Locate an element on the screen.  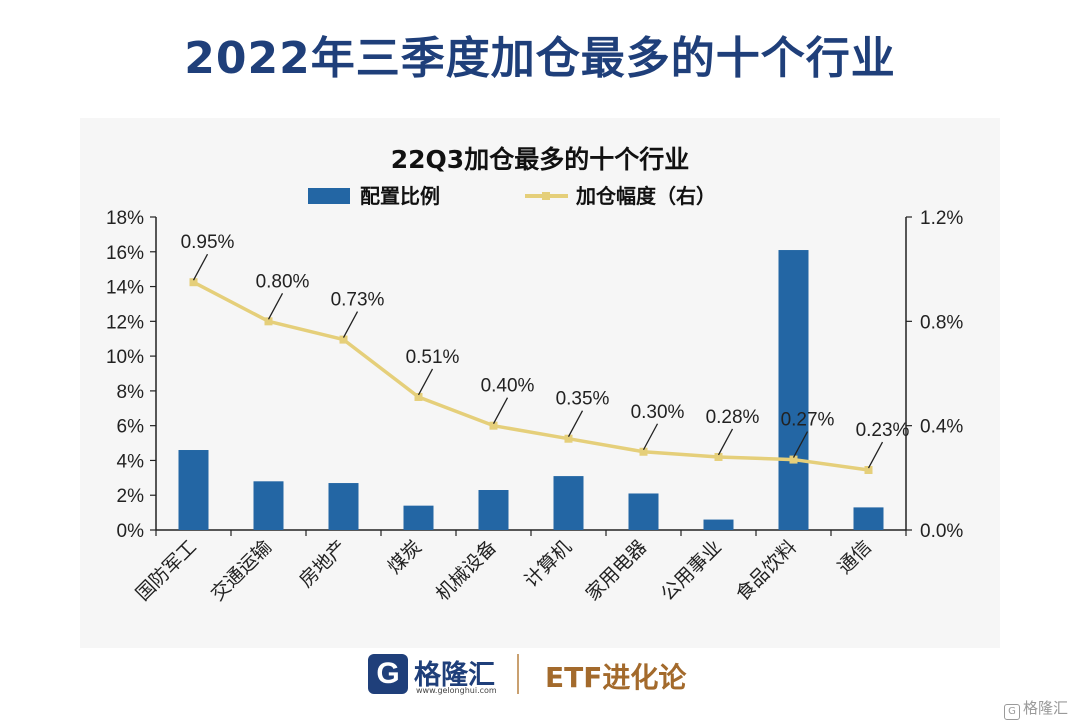
data-label: 0.40% is located at coordinates (508, 386).